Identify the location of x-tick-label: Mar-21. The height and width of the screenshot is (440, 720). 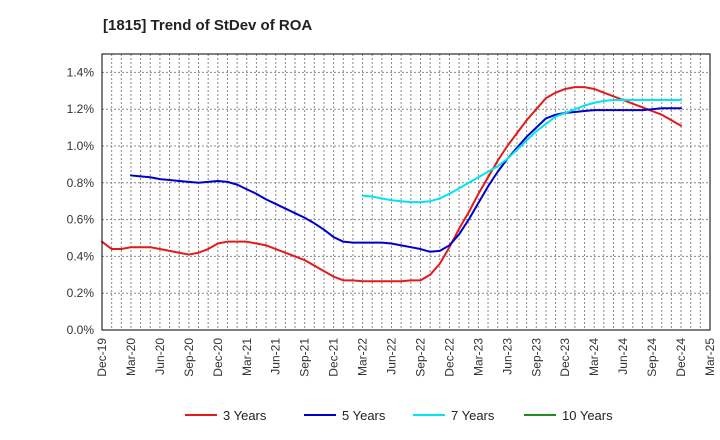
(247, 357).